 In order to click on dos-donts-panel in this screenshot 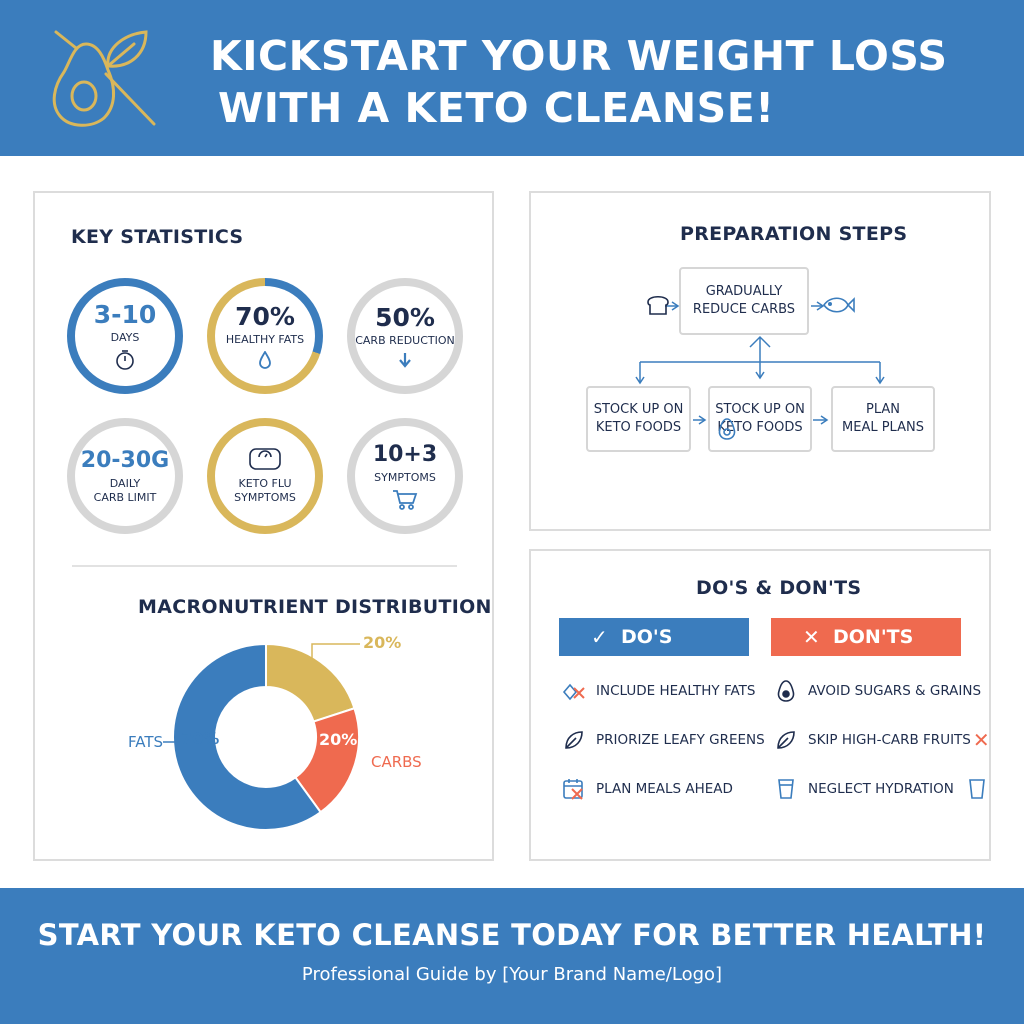, I will do `click(760, 705)`.